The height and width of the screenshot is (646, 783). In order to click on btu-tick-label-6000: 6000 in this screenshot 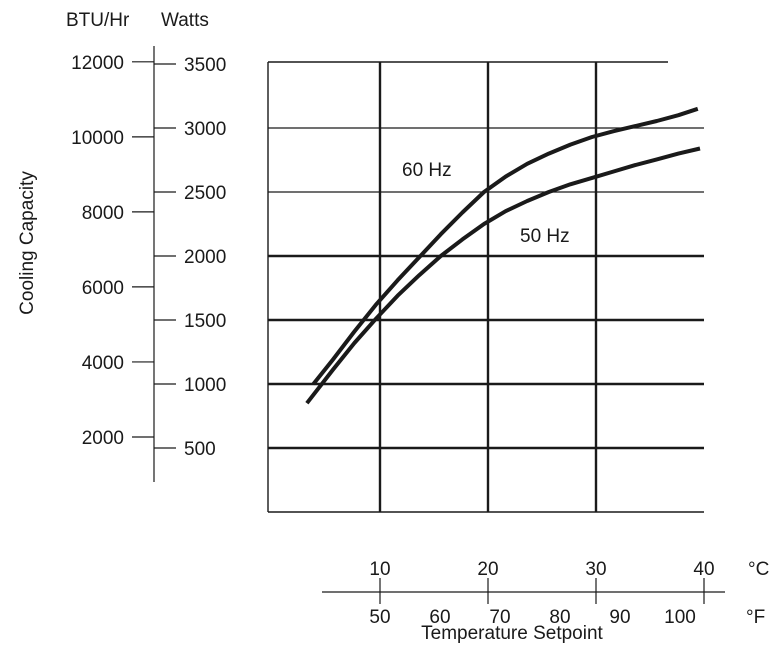, I will do `click(103, 288)`.